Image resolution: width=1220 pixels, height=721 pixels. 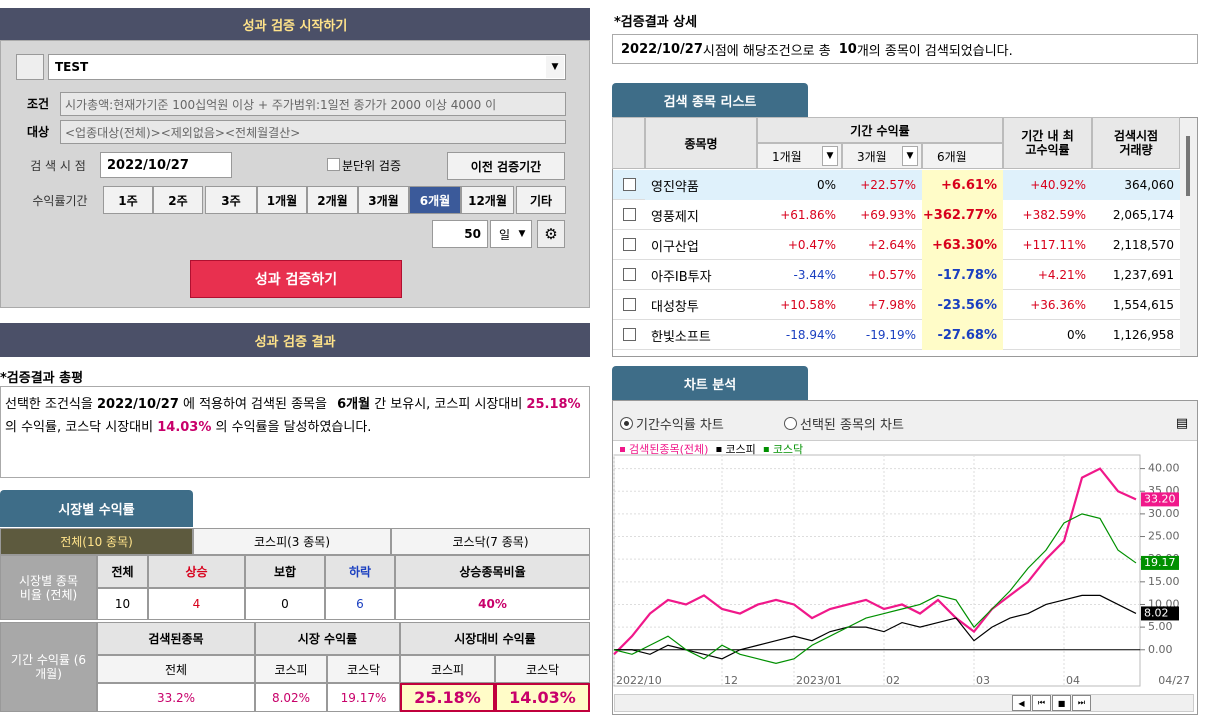 What do you see at coordinates (766, 51) in the screenshot?
I see `text: 시점에 해당조건으로 총` at bounding box center [766, 51].